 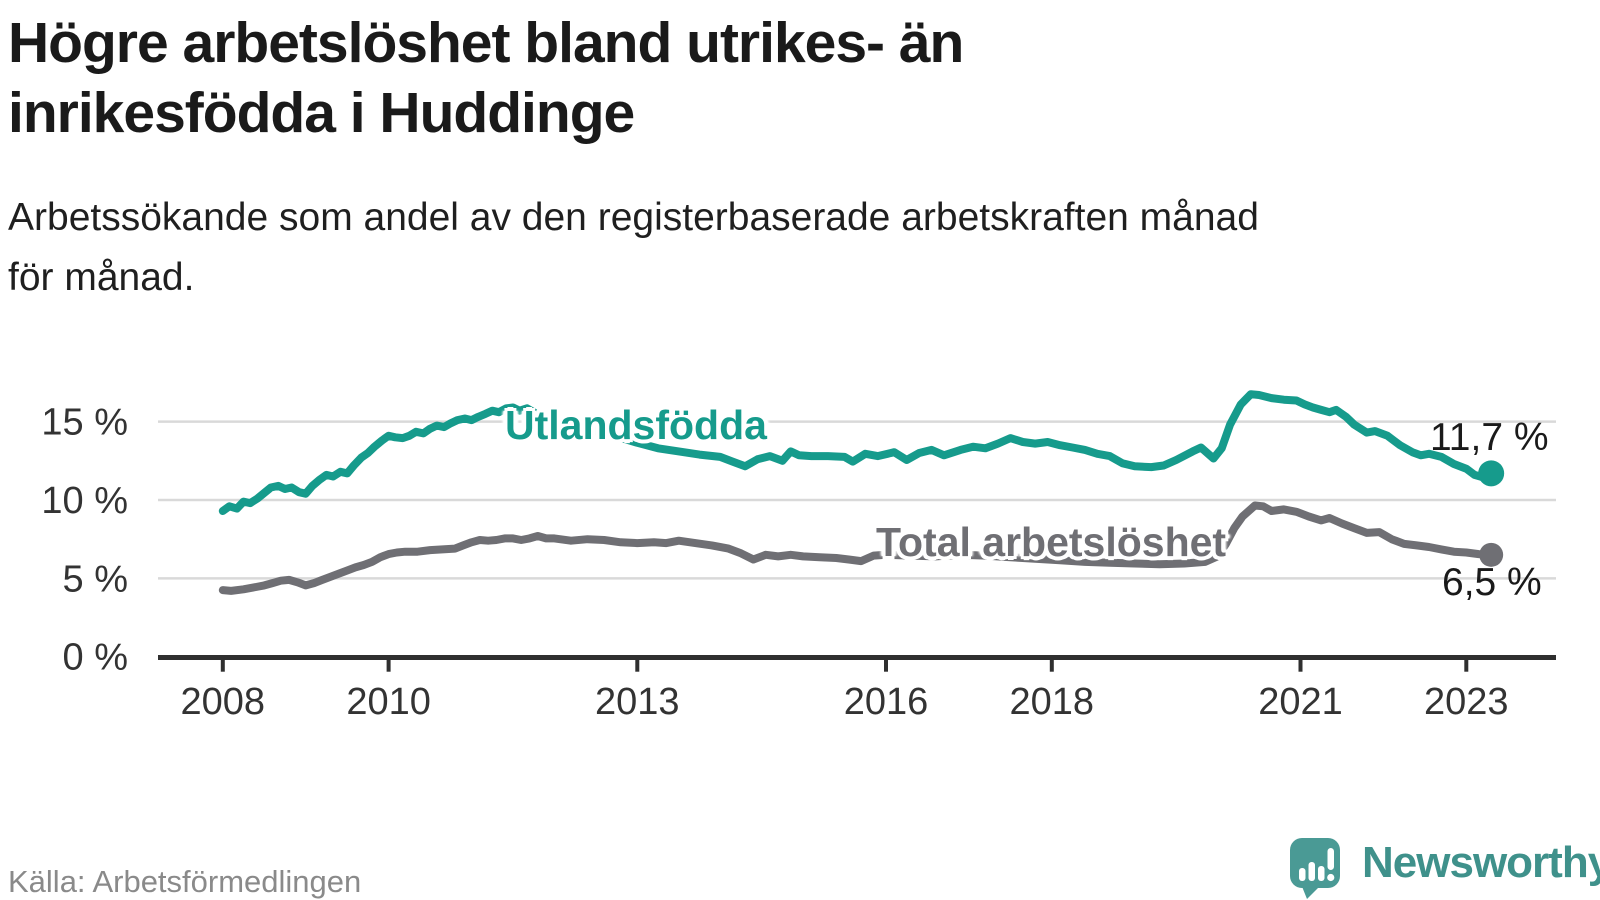 What do you see at coordinates (95, 658) in the screenshot?
I see `y-axis-tick-label: 0 %` at bounding box center [95, 658].